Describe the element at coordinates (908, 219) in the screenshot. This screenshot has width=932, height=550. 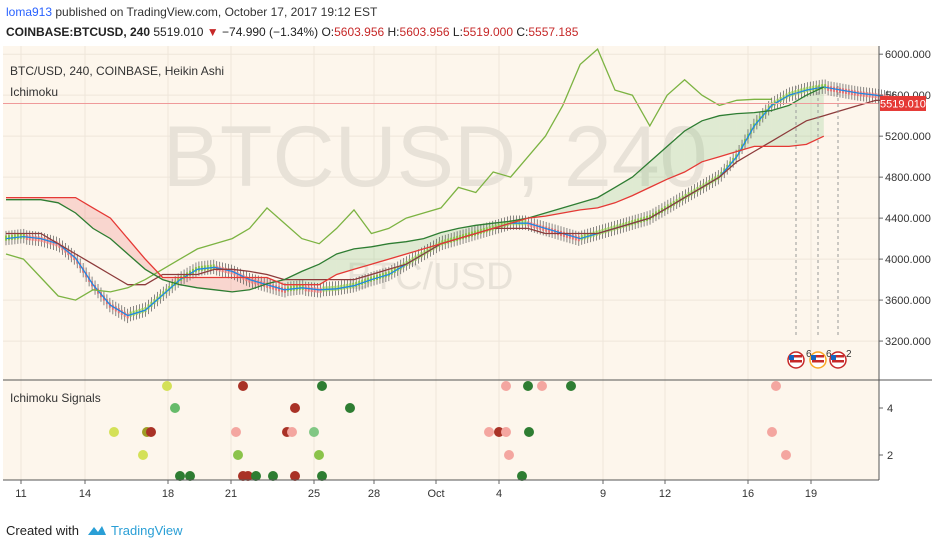
I see `price-tick-label: 4400.000` at that location.